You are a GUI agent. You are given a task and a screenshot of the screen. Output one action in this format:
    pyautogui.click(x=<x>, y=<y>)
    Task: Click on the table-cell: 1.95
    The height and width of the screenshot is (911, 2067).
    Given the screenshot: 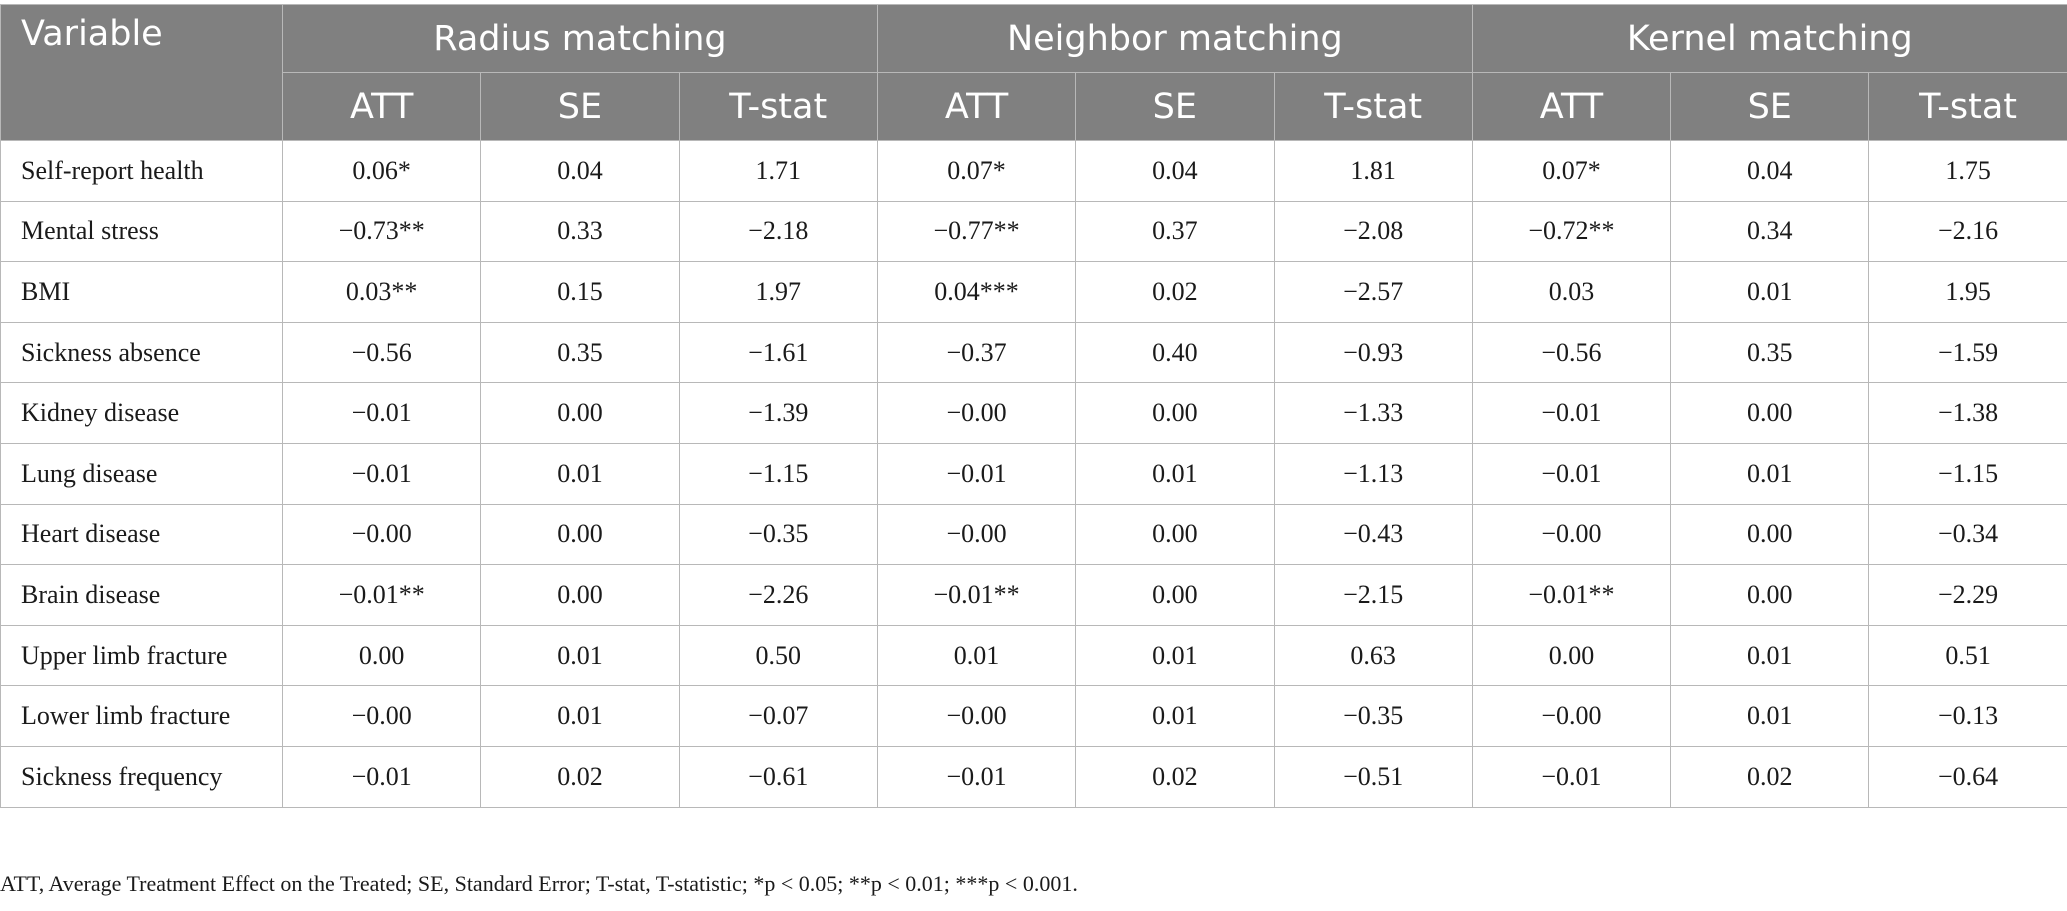 What is the action you would take?
    pyautogui.click(x=1967, y=292)
    